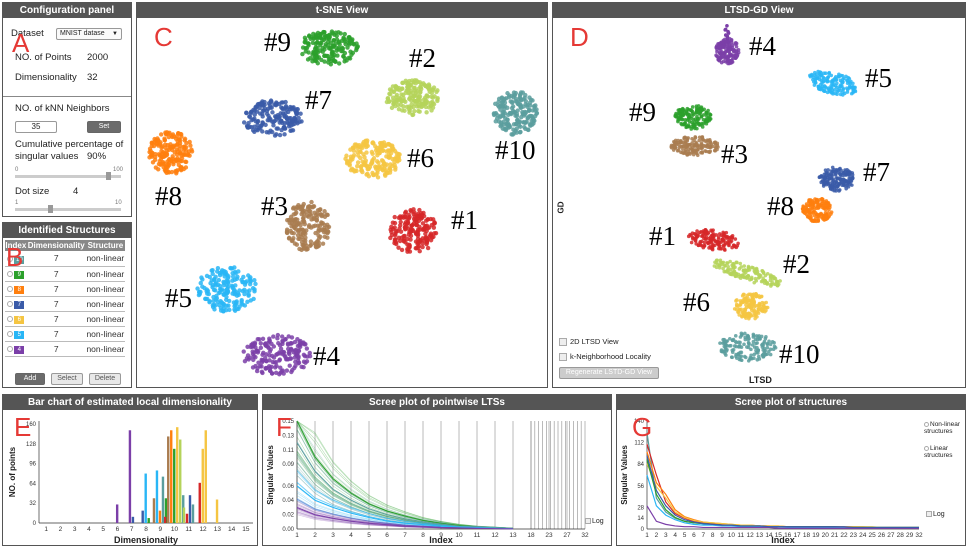  I want to click on table-row: 5 7 non-linear, so click(65, 334).